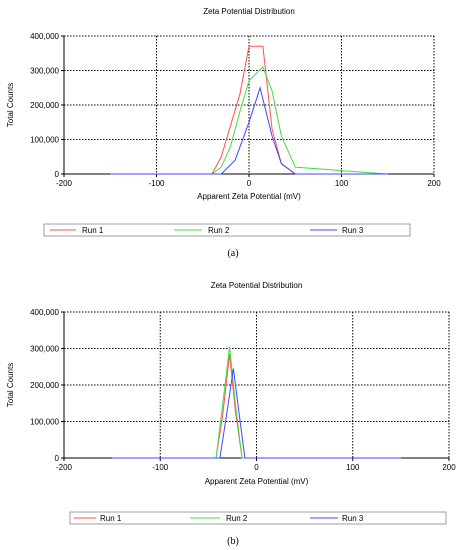 The image size is (466, 550). What do you see at coordinates (233, 541) in the screenshot?
I see `panel-label: (b)` at bounding box center [233, 541].